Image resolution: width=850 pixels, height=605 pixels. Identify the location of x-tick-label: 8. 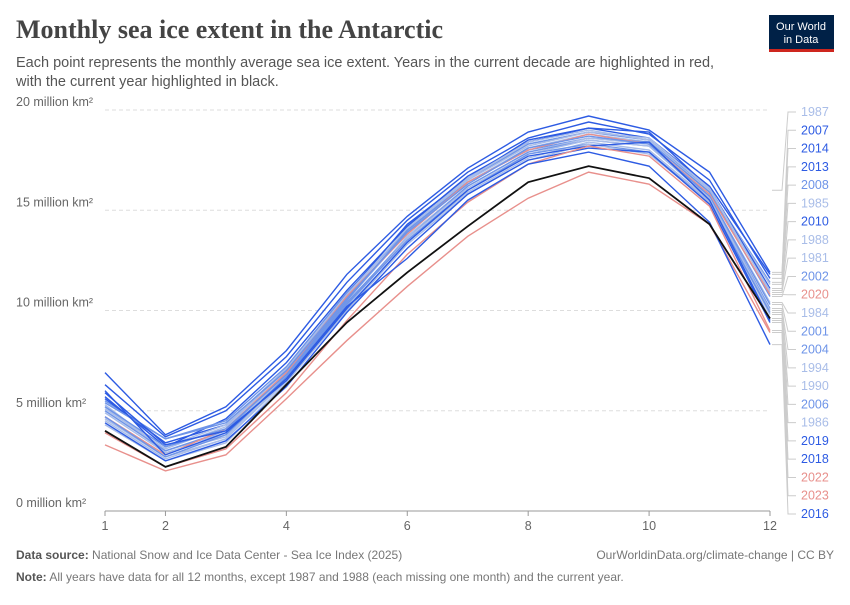
(528, 526).